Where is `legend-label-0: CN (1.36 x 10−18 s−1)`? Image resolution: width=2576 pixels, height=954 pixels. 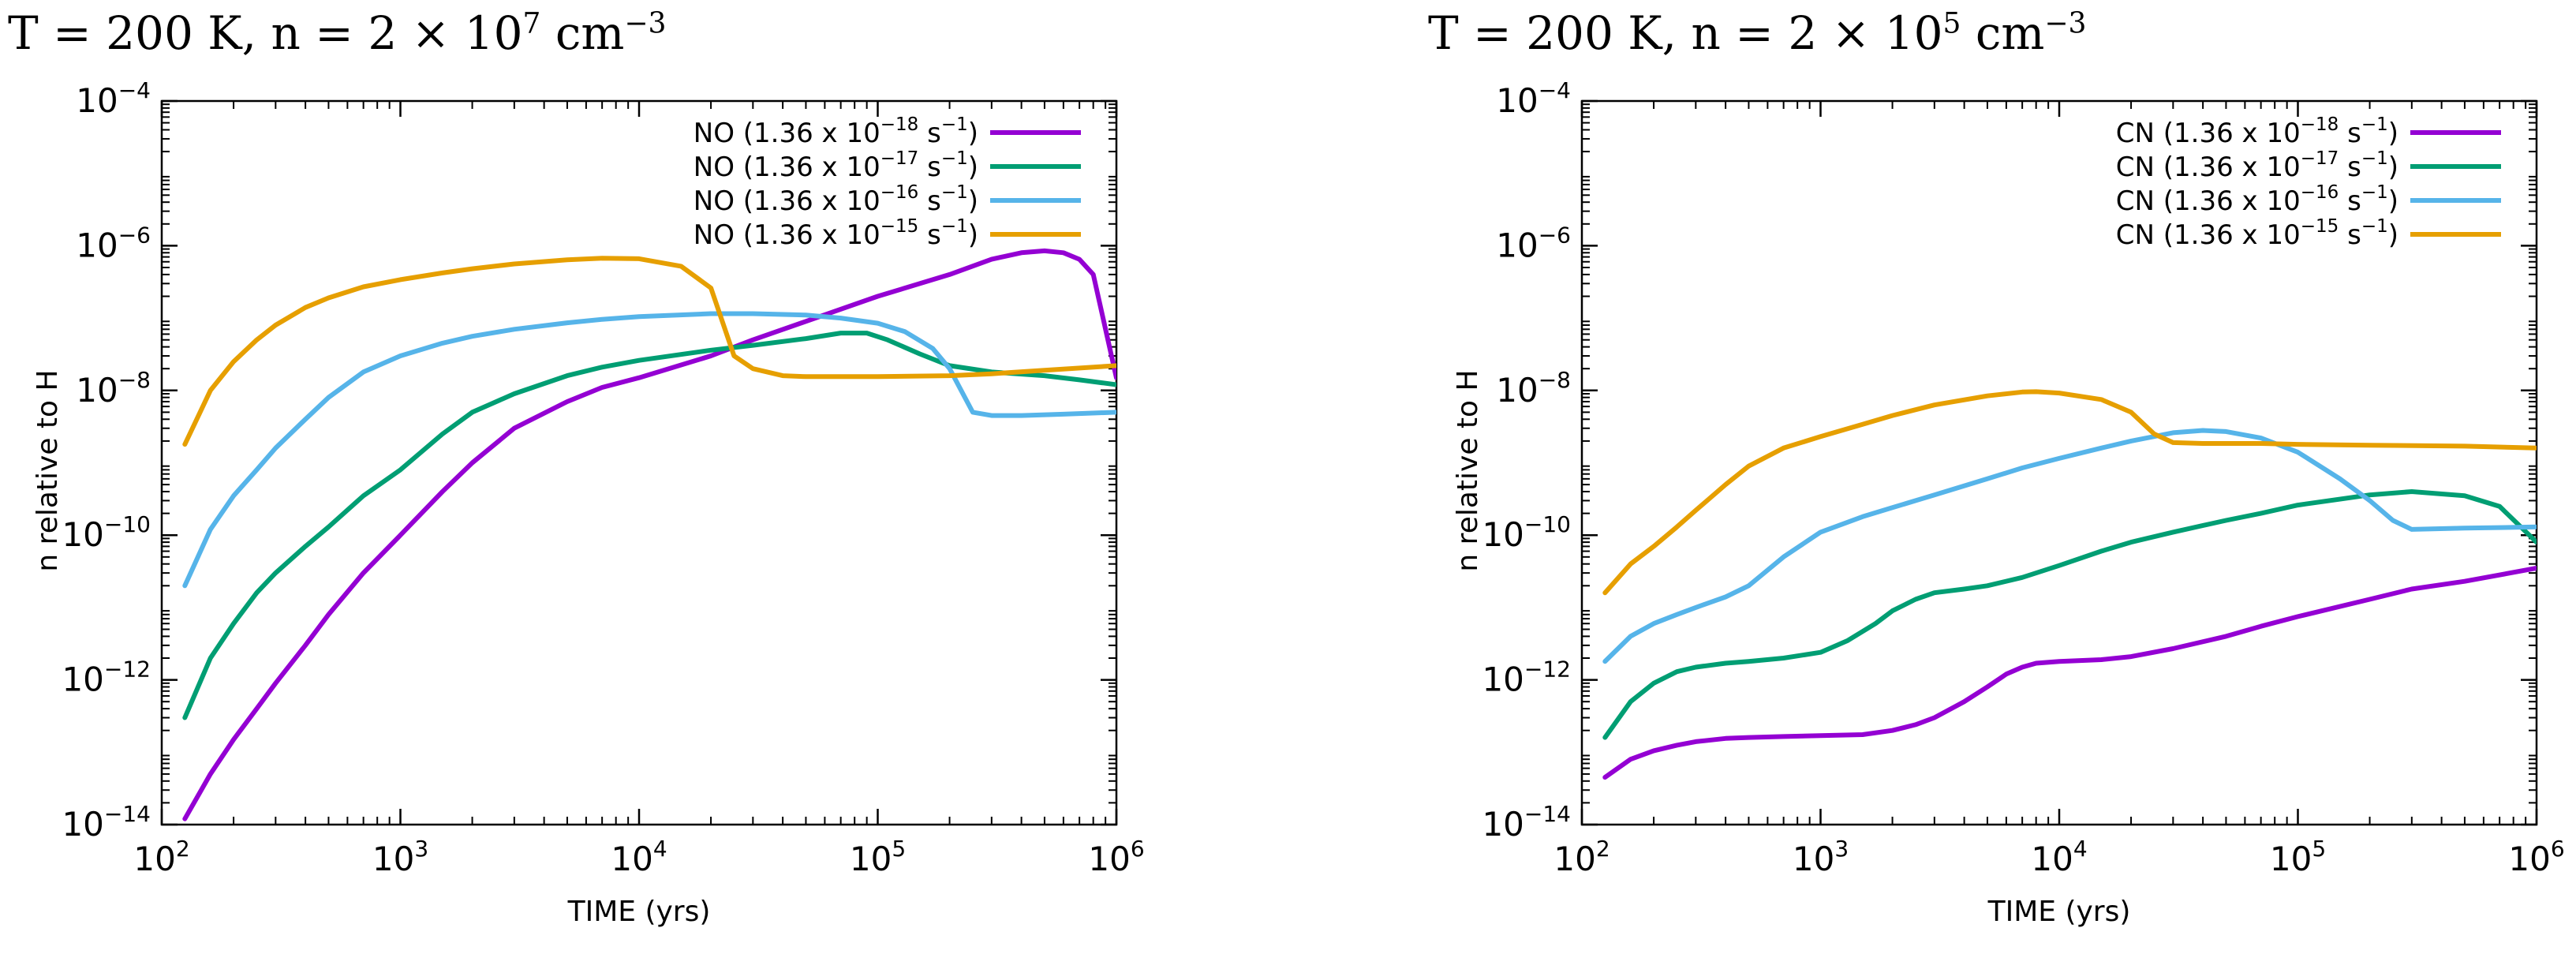
legend-label-0: CN (1.36 x 10−18 s−1) is located at coordinates (2257, 131).